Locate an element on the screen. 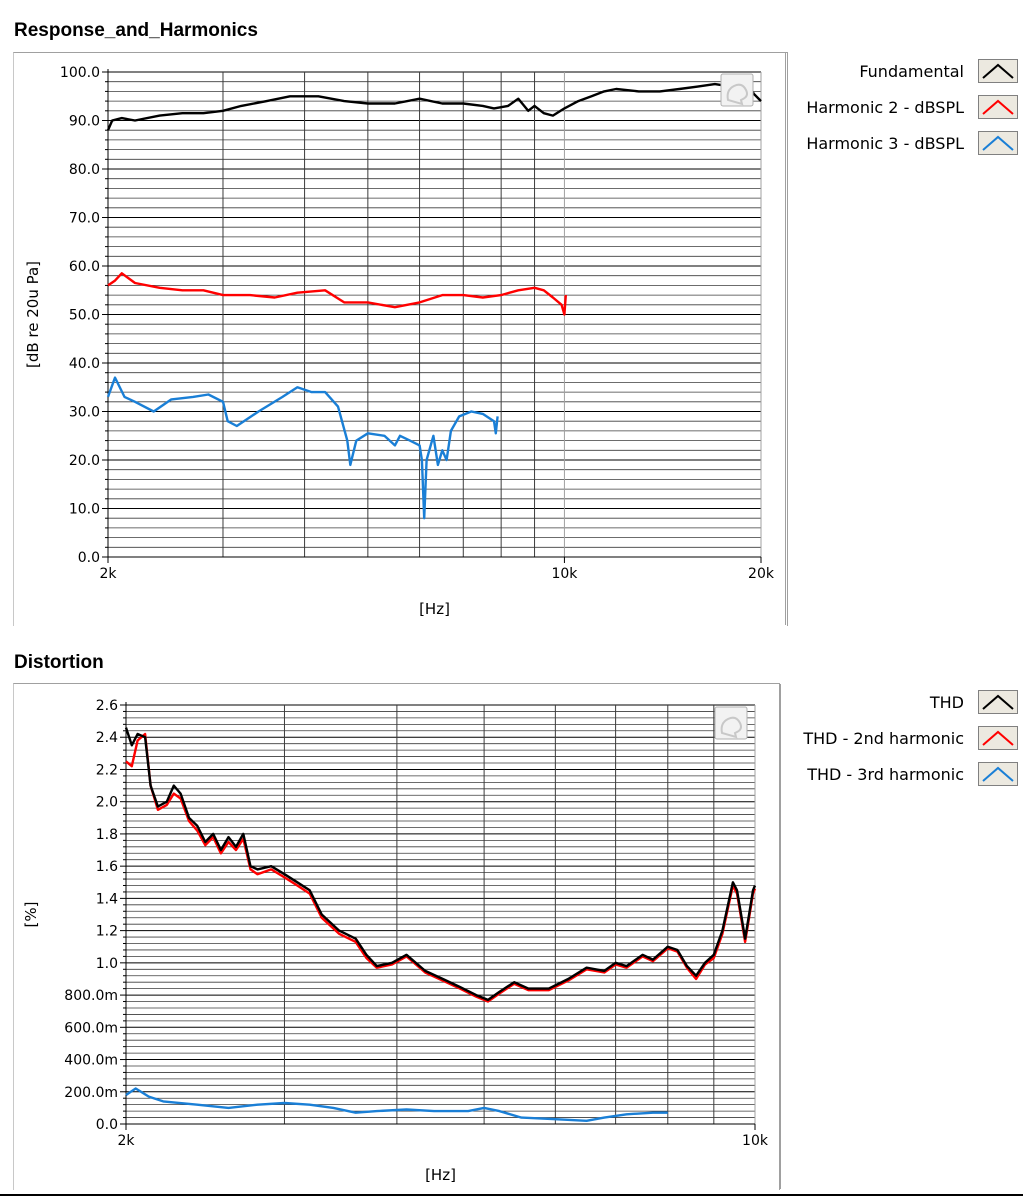 This screenshot has height=1200, width=1023. y-tick-label: 1.6 is located at coordinates (107, 867).